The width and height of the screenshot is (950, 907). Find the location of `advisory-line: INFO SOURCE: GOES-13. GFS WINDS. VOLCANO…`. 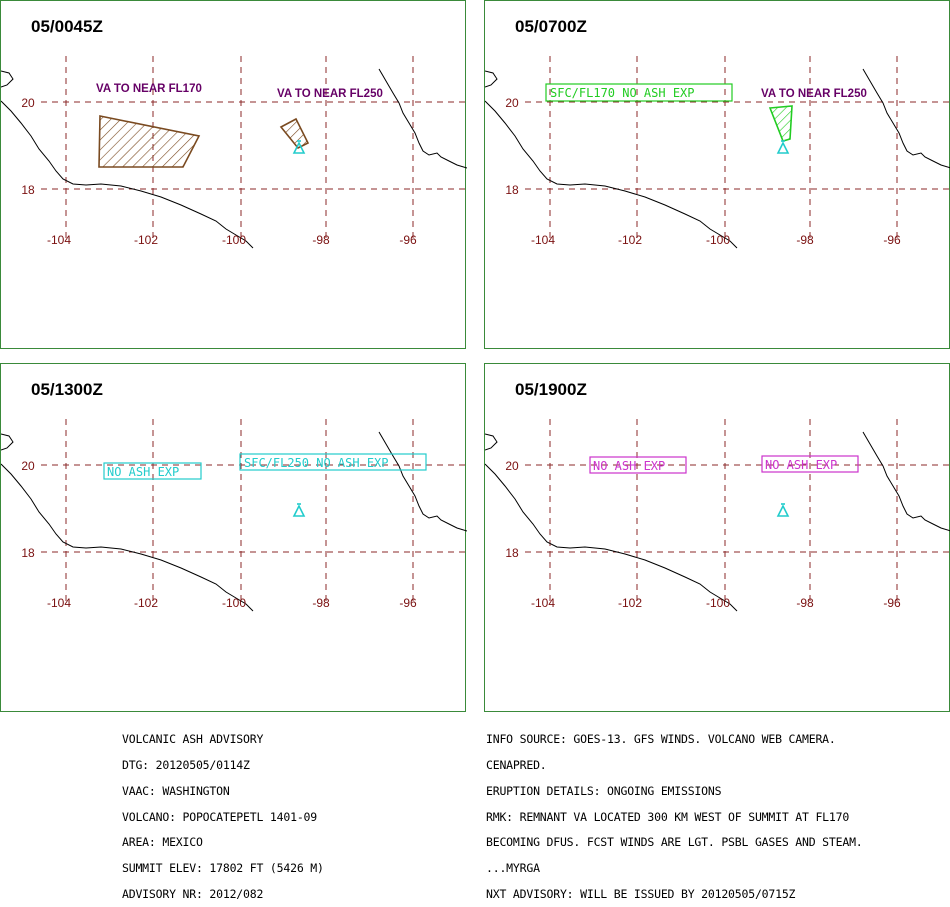

advisory-line: INFO SOURCE: GOES-13. GFS WINDS. VOLCANO… is located at coordinates (661, 739).